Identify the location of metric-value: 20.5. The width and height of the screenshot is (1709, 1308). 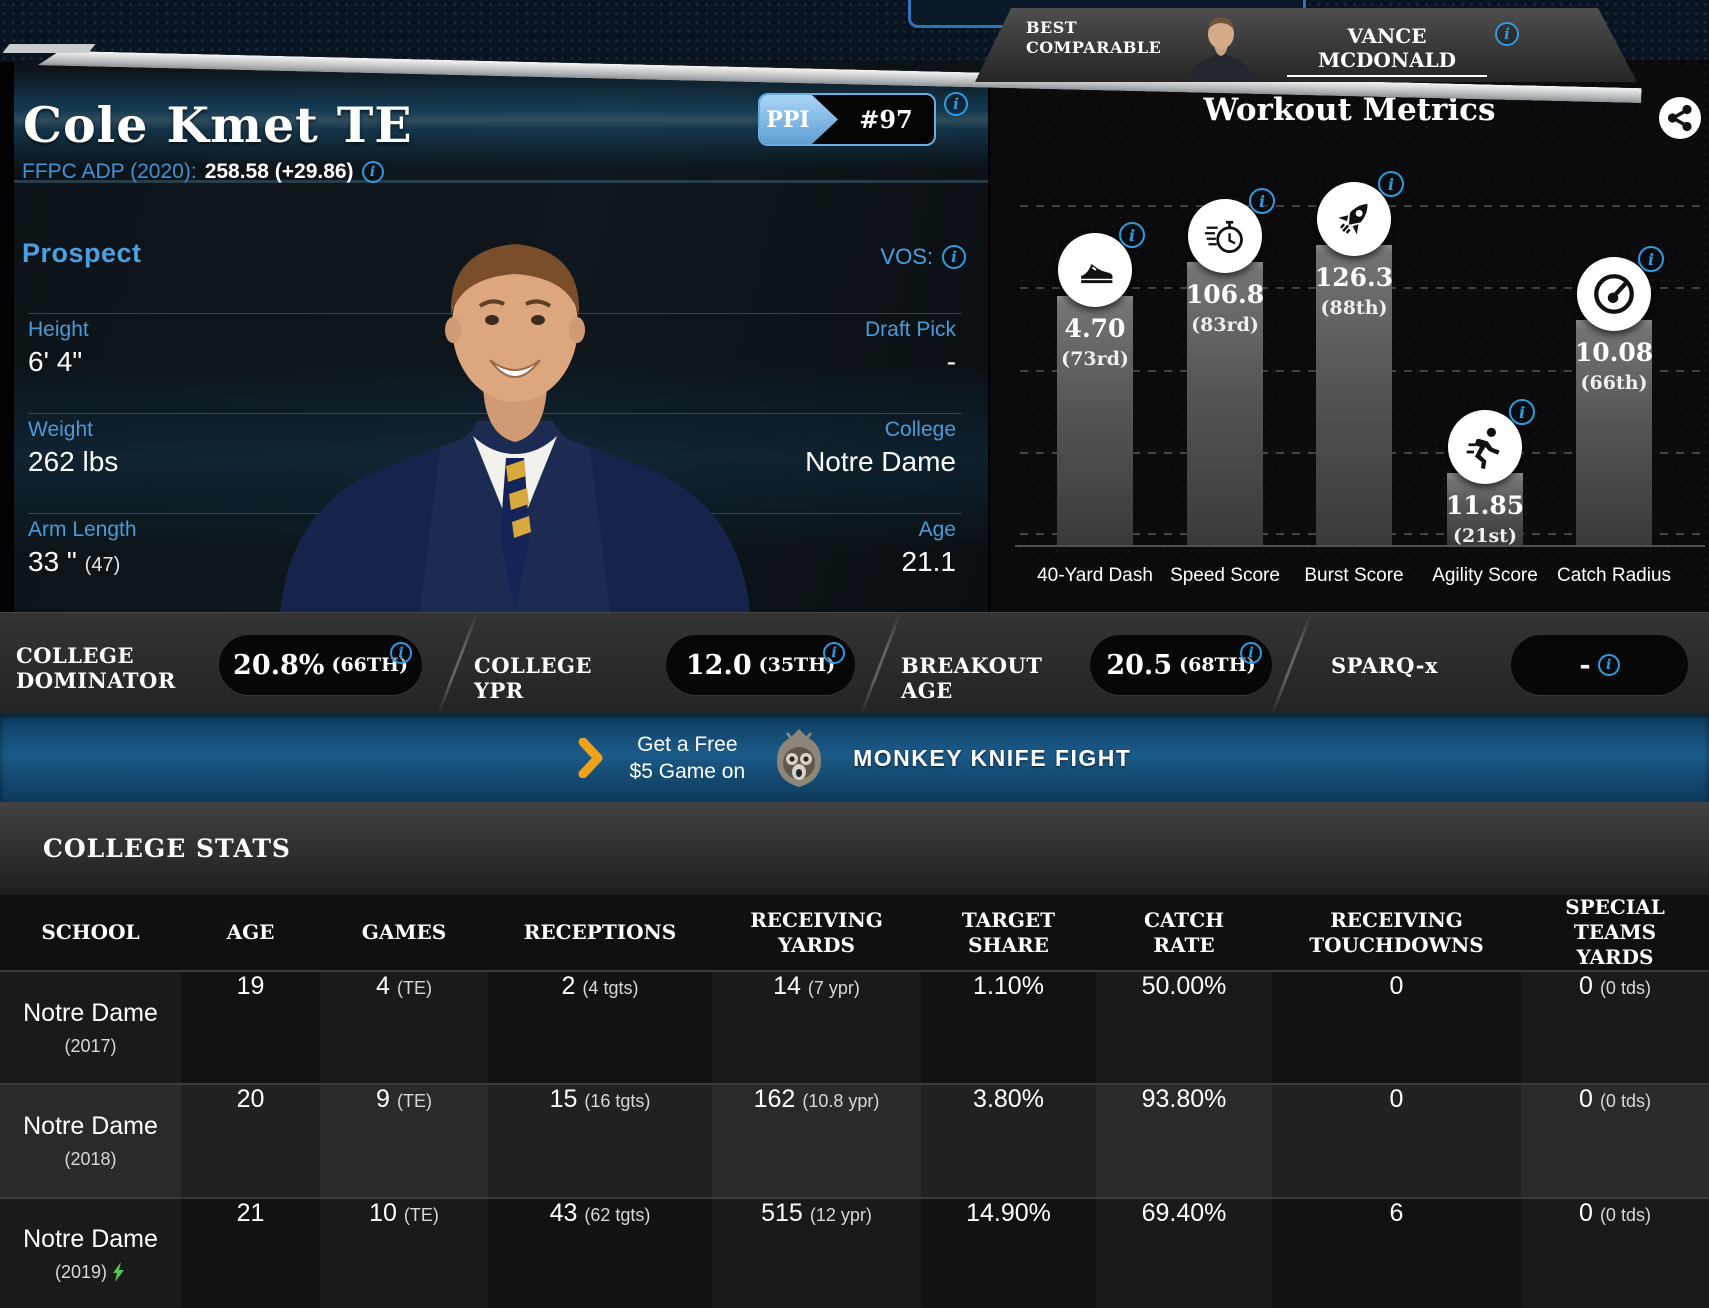
(1139, 665).